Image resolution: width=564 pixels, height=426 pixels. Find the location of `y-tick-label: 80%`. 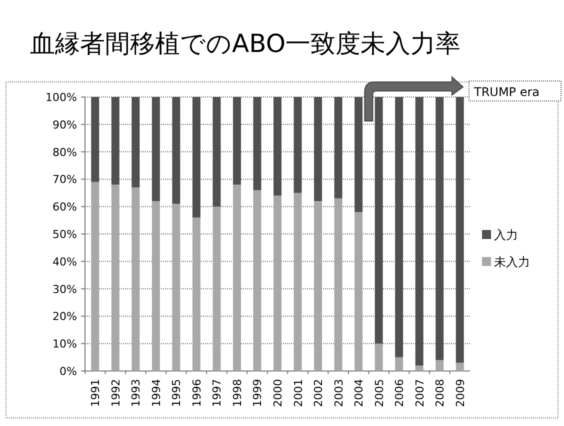

y-tick-label: 80% is located at coordinates (64, 152).